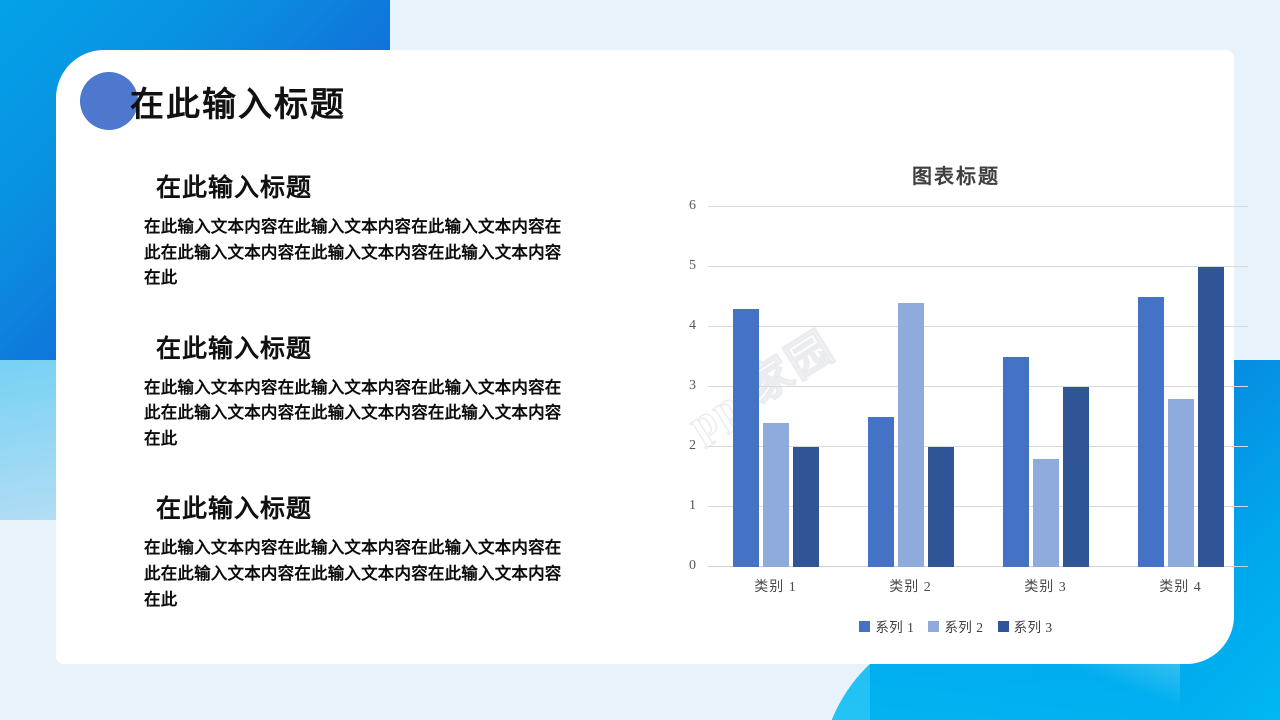  I want to click on chart-y-tick-label: 1, so click(692, 505).